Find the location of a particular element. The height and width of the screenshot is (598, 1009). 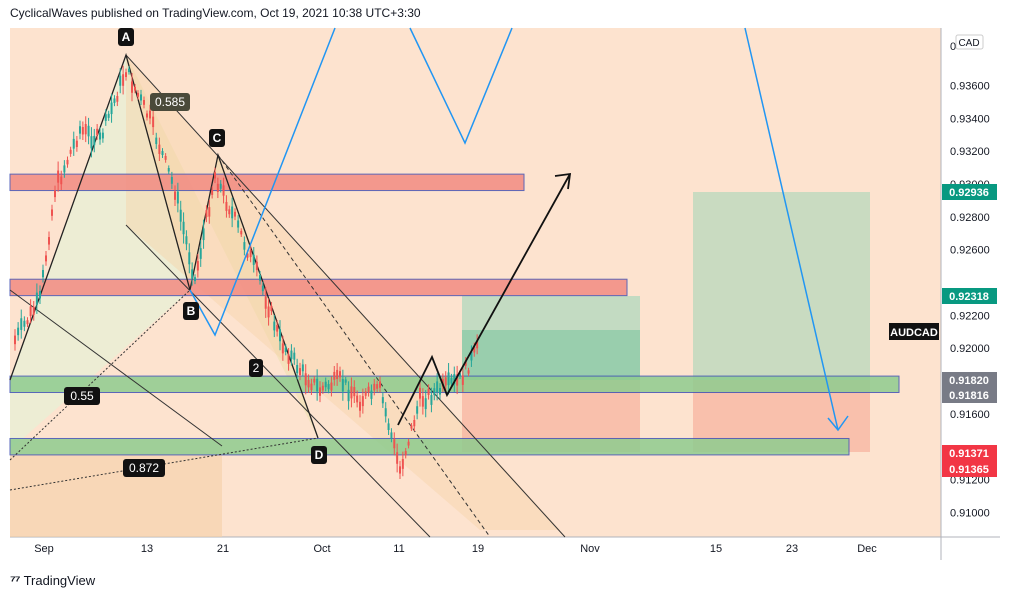

footer-brand: ⁷⁷ TradingView is located at coordinates (52, 580).